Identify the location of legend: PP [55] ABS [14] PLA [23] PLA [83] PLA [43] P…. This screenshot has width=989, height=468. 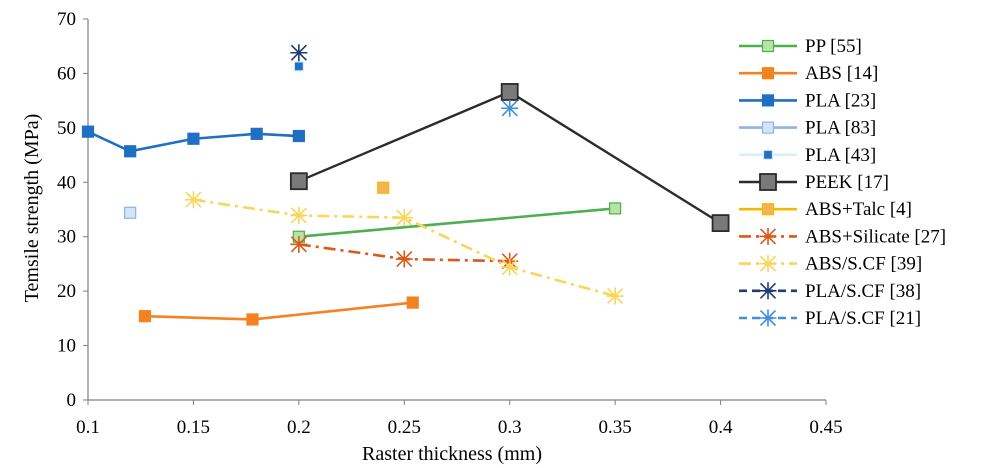
(842, 182).